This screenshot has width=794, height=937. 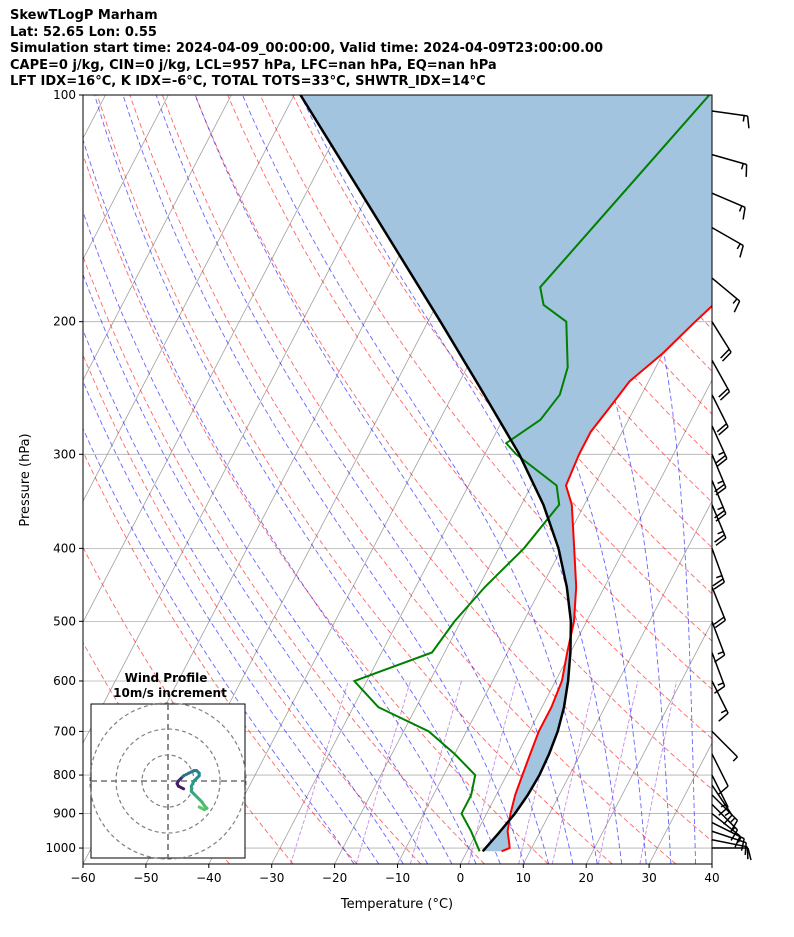 What do you see at coordinates (648, 878) in the screenshot?
I see `x-tick-label: 30` at bounding box center [648, 878].